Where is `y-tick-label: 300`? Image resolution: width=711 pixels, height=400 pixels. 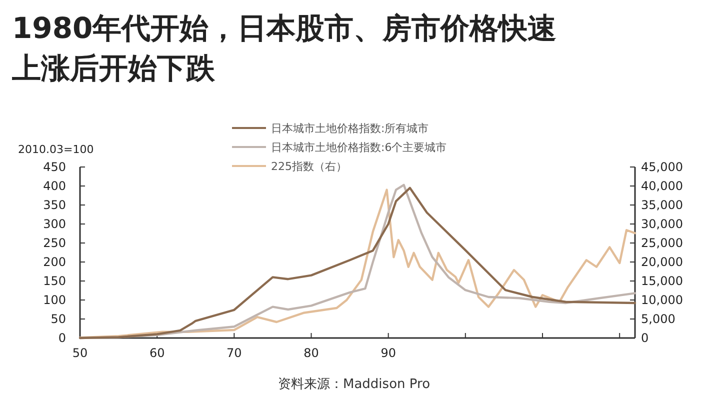
y-tick-label: 300 is located at coordinates (54, 224).